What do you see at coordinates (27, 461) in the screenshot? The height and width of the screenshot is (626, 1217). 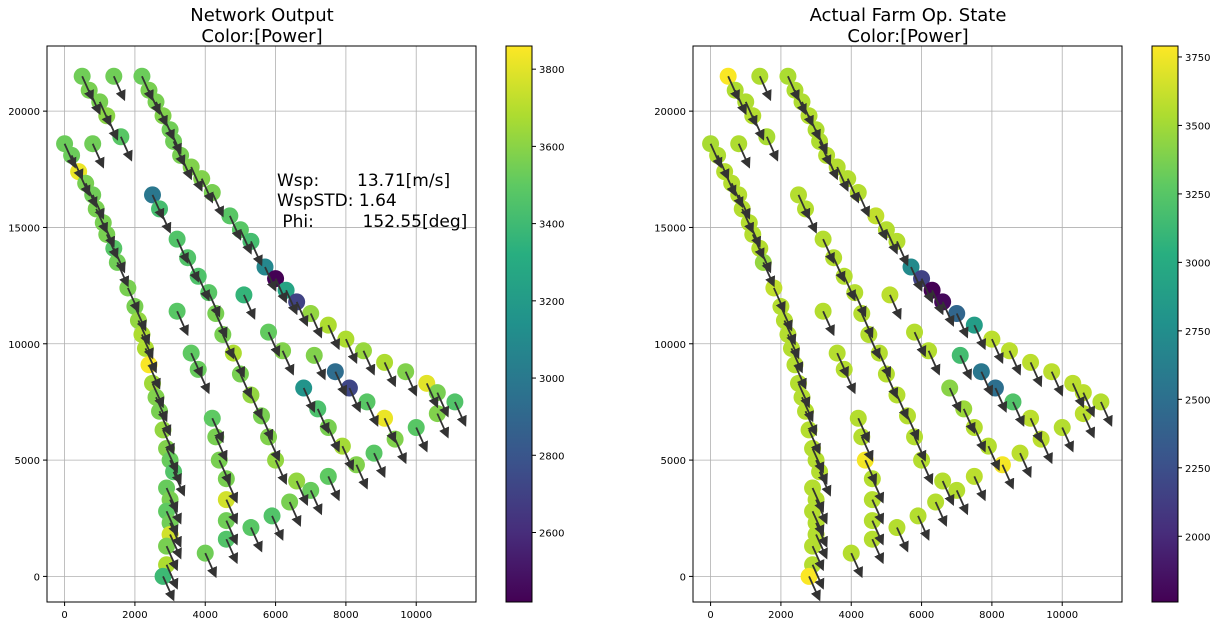 I see `y-tick-label: 5000` at bounding box center [27, 461].